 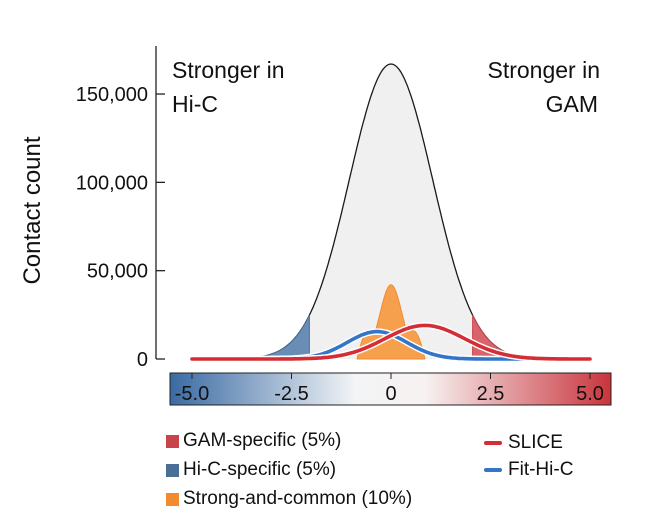 I want to click on legend-label-gam-specific: GAM-specific (5%), so click(x=262, y=440).